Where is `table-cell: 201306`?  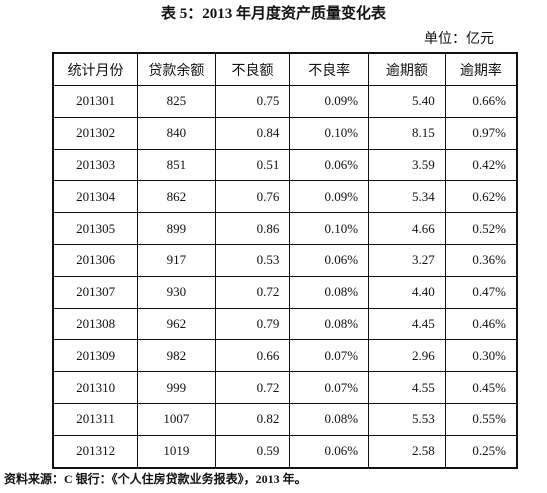 table-cell: 201306 is located at coordinates (95, 260).